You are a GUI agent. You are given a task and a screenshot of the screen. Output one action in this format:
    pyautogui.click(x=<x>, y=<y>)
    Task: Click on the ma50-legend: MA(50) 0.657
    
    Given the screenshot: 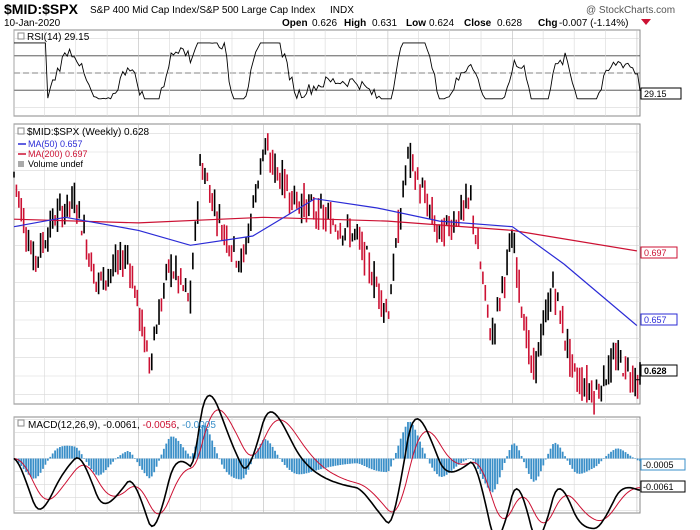 What is the action you would take?
    pyautogui.click(x=55, y=144)
    